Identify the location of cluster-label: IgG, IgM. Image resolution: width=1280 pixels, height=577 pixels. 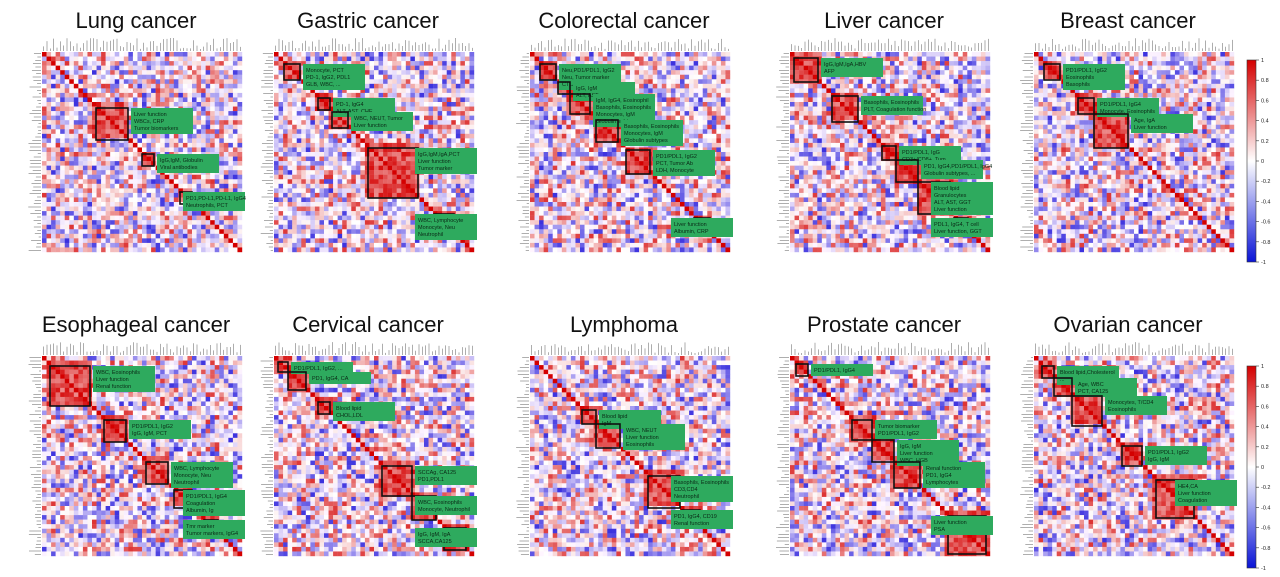
(1159, 460).